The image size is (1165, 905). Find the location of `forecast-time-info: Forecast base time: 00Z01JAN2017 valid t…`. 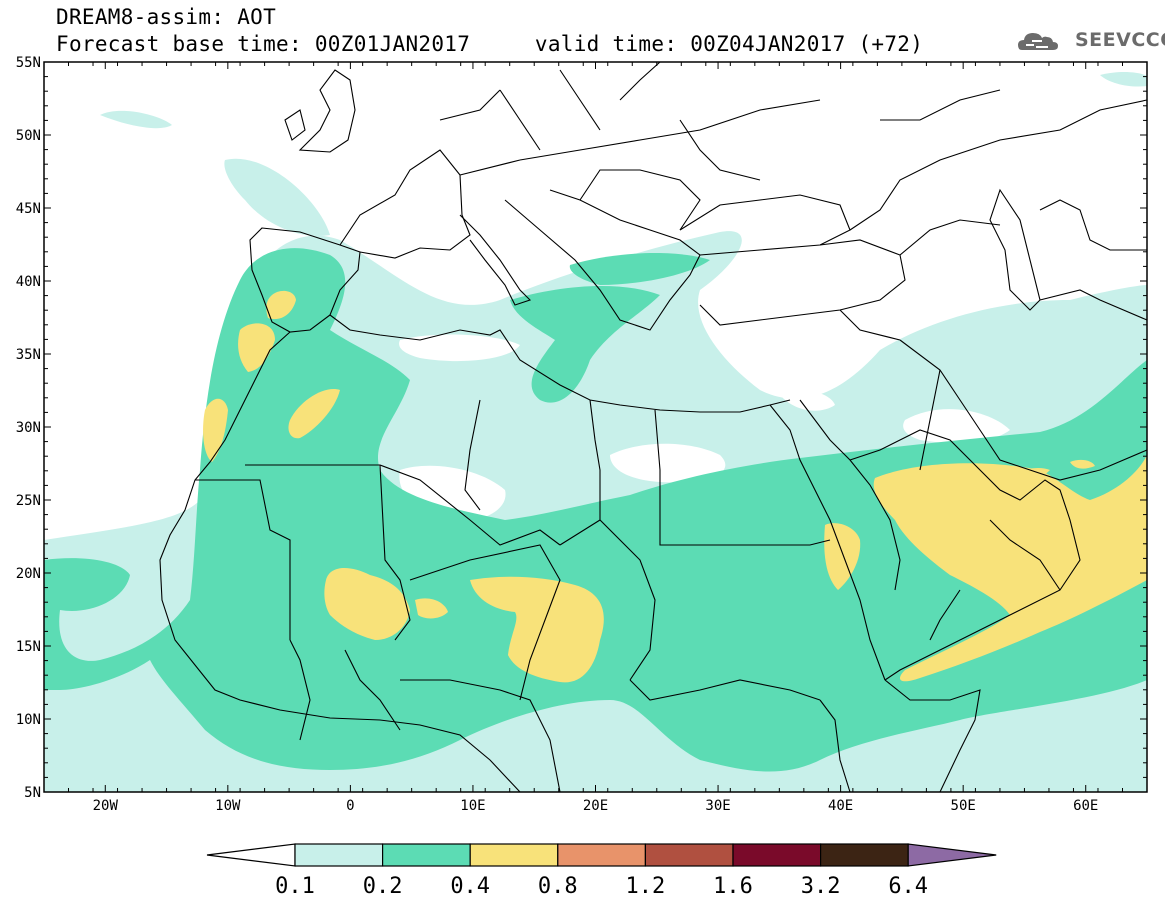

forecast-time-info: Forecast base time: 00Z01JAN2017 valid t… is located at coordinates (490, 44).